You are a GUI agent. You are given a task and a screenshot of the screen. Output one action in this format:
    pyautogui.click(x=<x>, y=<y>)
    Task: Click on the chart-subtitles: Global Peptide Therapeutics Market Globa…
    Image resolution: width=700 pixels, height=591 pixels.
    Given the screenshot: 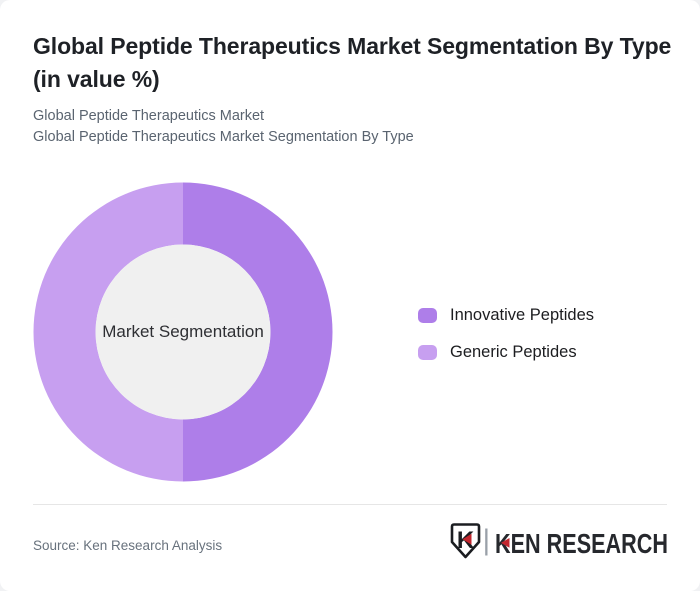 What is the action you would take?
    pyautogui.click(x=223, y=127)
    